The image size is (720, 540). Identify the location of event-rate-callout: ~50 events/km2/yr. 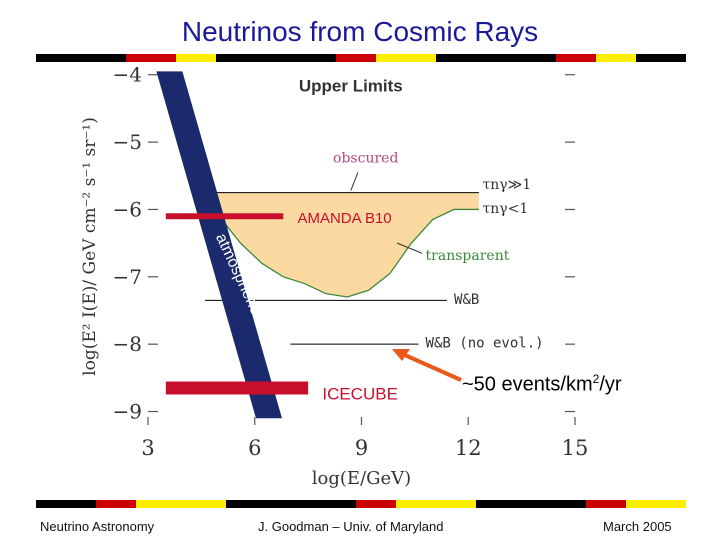
(542, 384).